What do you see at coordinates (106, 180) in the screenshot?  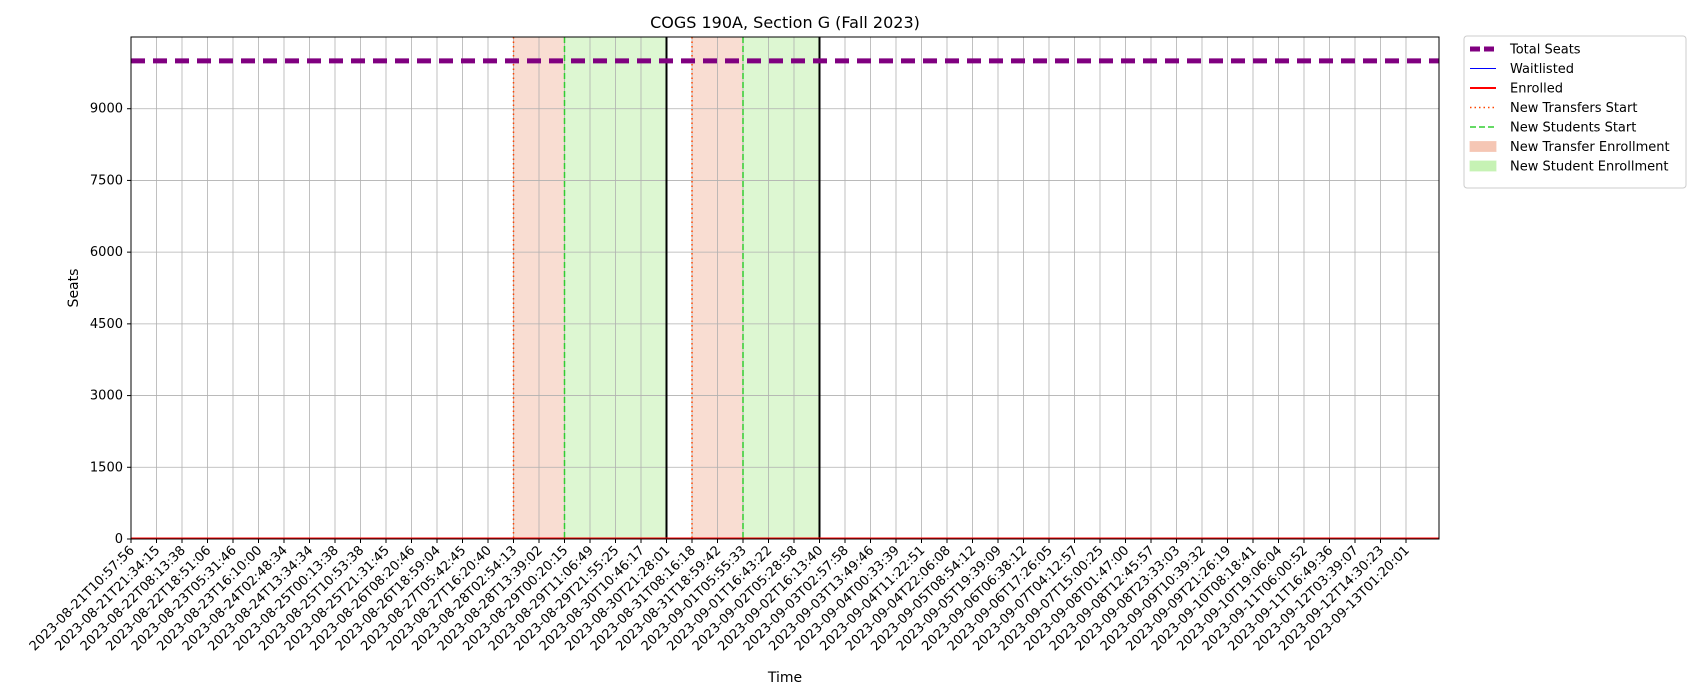 I see `y-tick-label: 7500` at bounding box center [106, 180].